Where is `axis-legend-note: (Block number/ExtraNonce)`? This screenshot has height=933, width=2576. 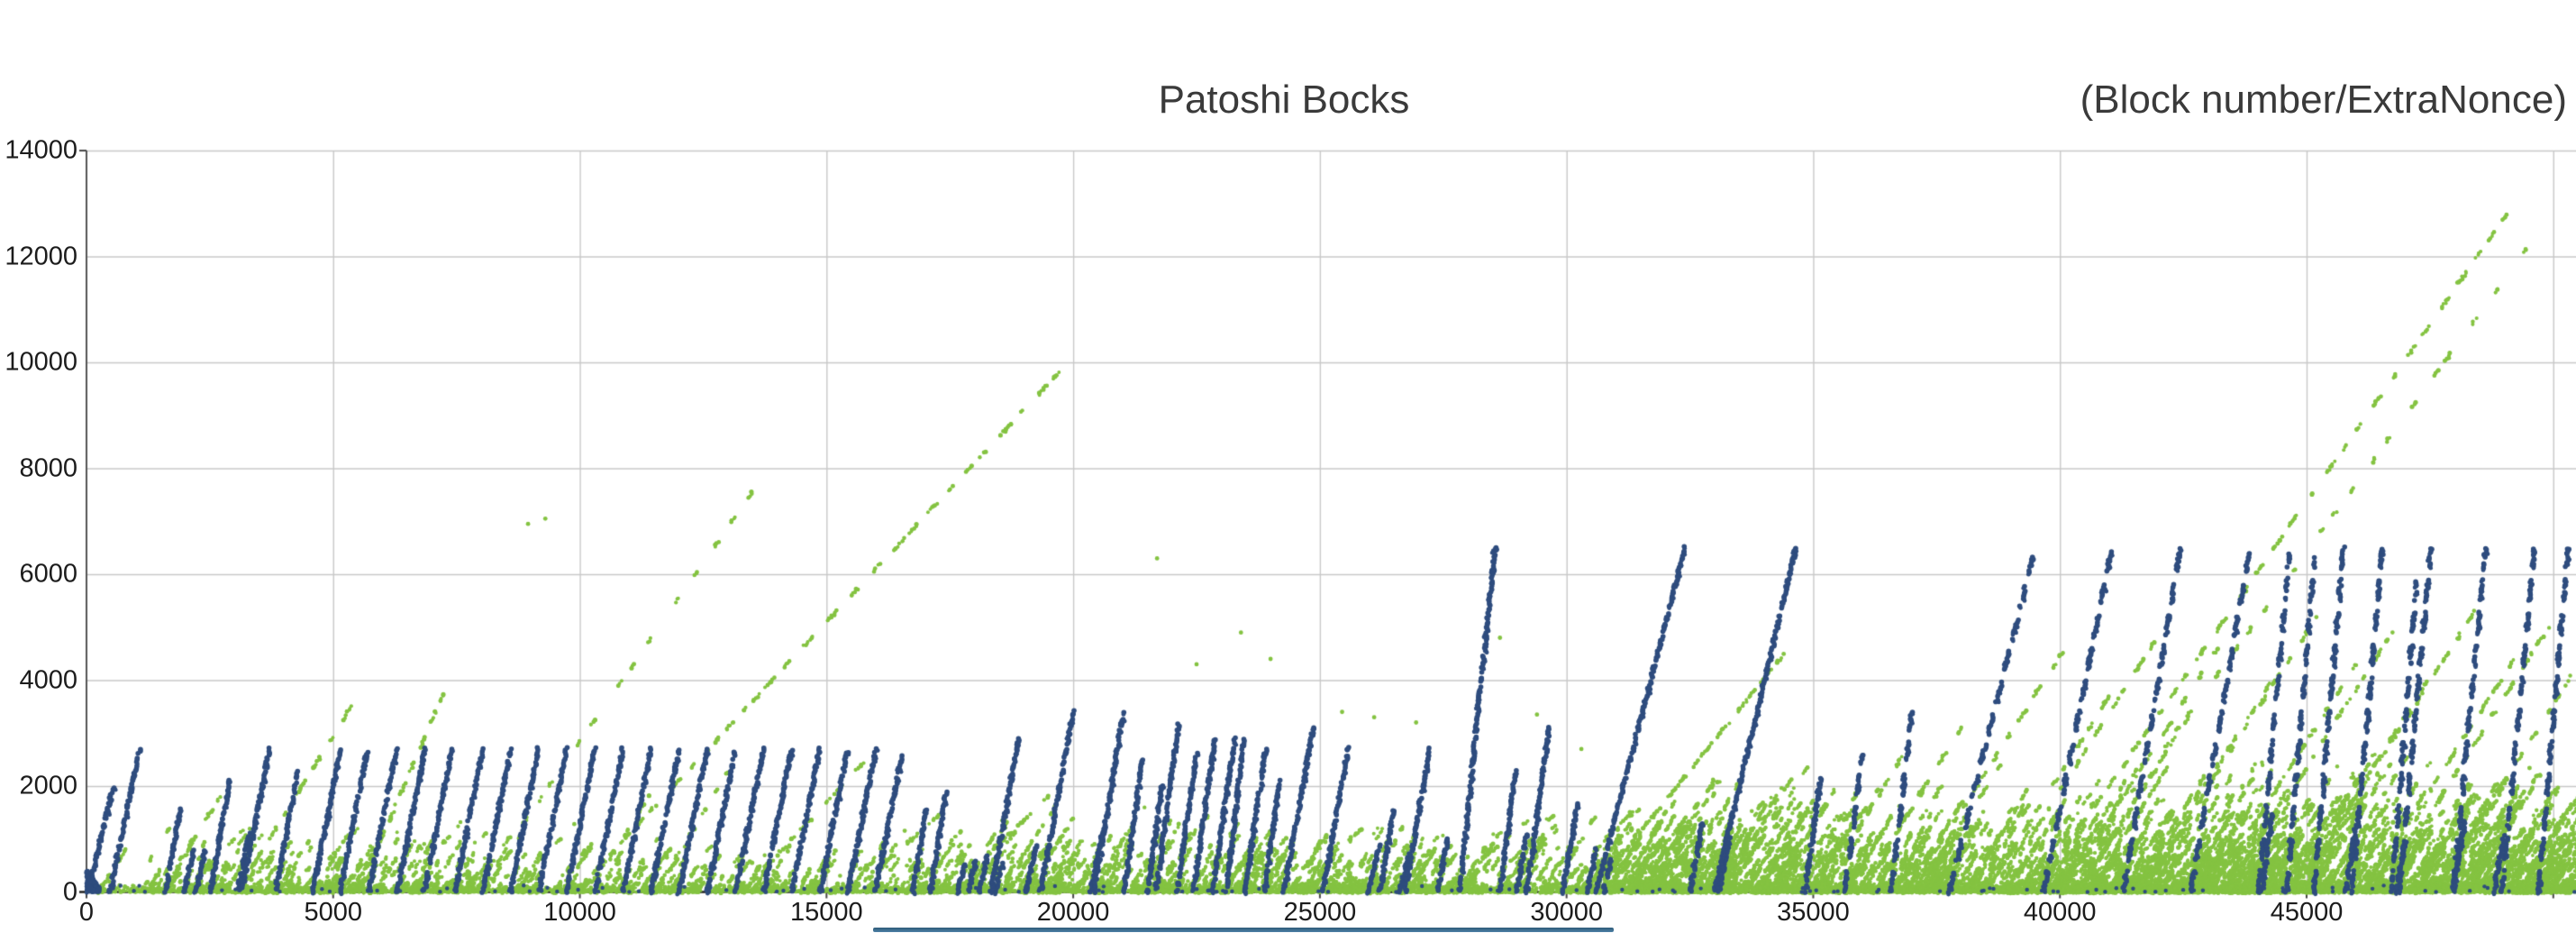
axis-legend-note: (Block number/ExtraNonce) is located at coordinates (2323, 100).